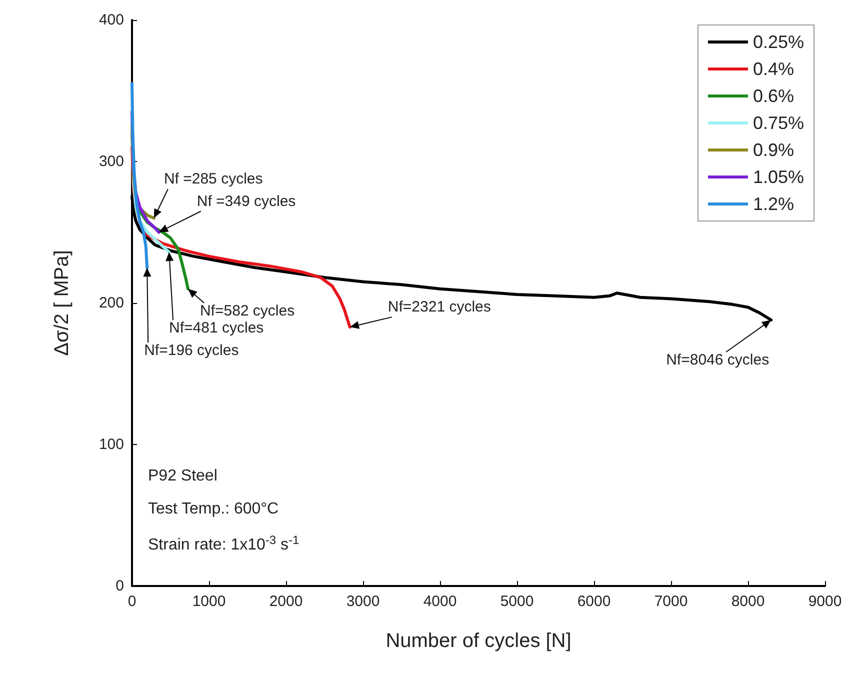 The height and width of the screenshot is (673, 854). Describe the element at coordinates (773, 69) in the screenshot. I see `legend-label: 0.4%` at that location.